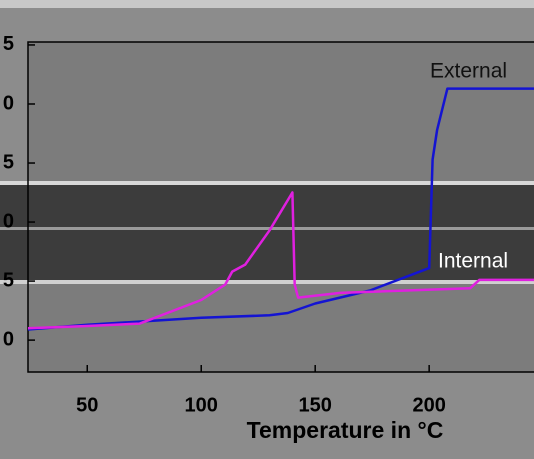  I want to click on x-tick-label: 200, so click(428, 405).